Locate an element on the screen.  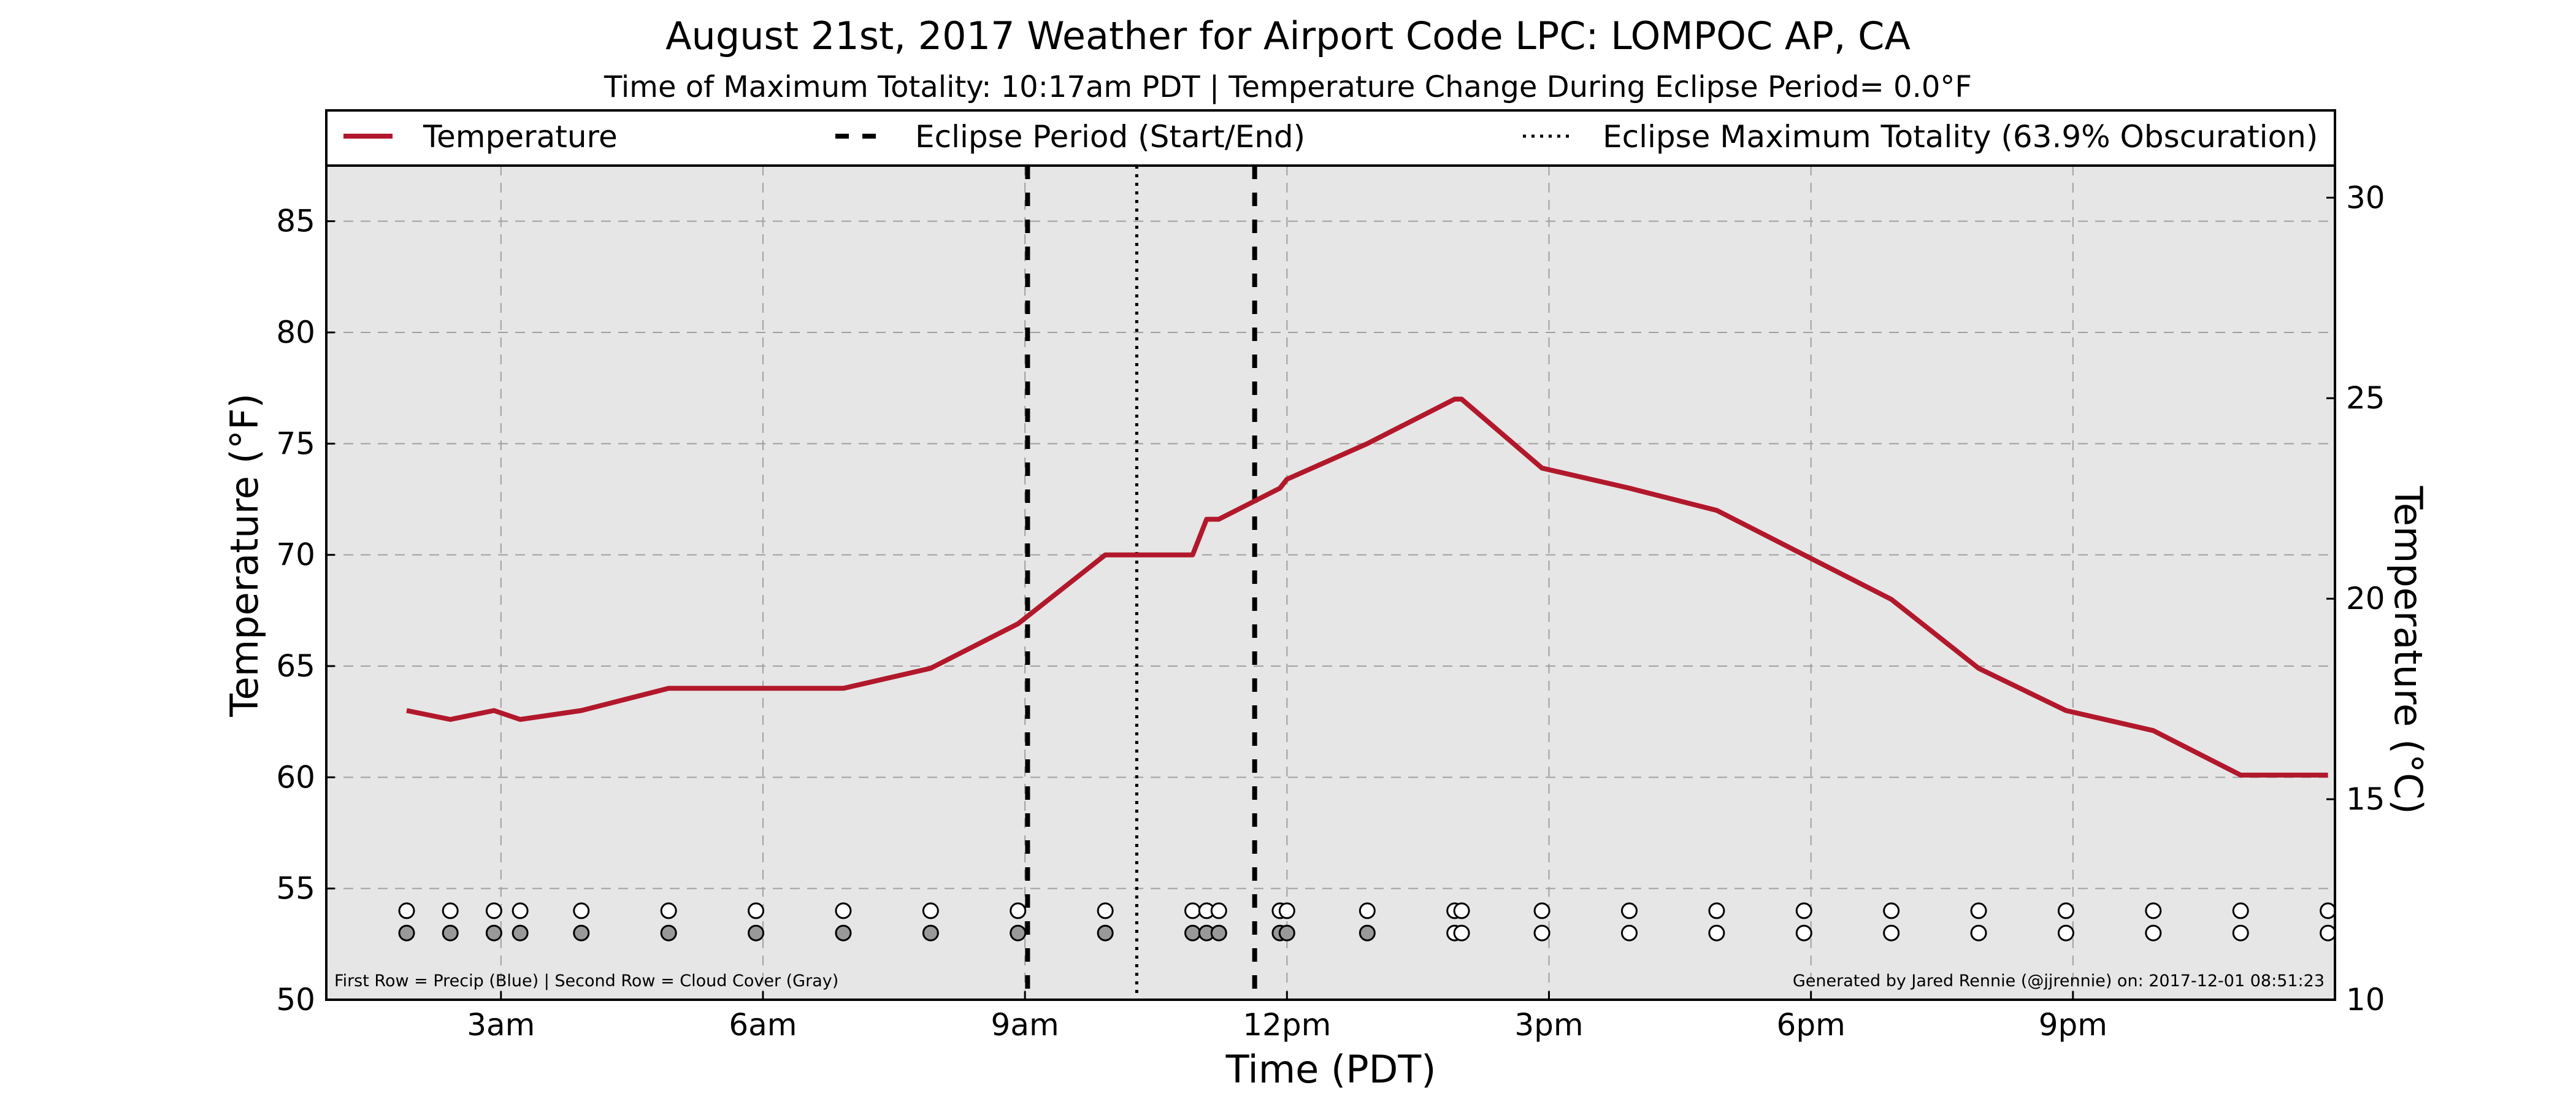
y-tick-label: 50 is located at coordinates (295, 1000).